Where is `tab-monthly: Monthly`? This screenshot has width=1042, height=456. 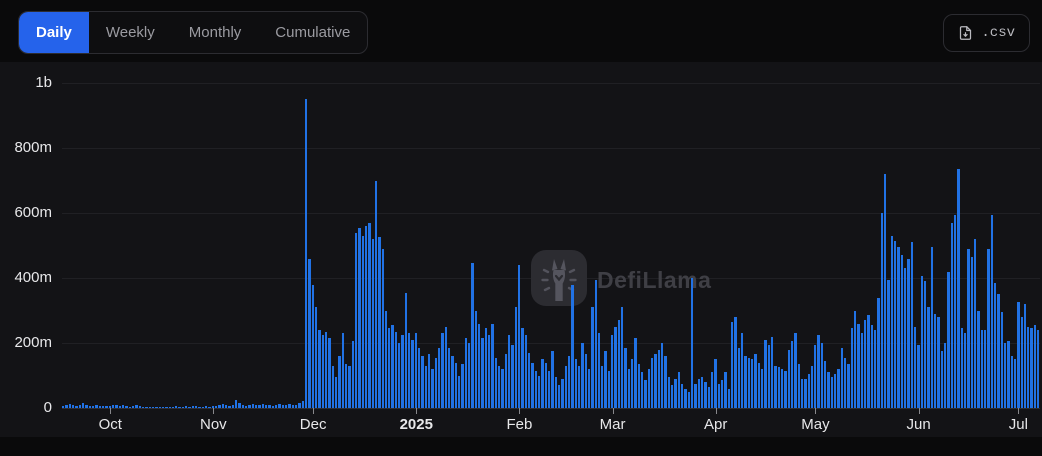 tab-monthly: Monthly is located at coordinates (215, 32).